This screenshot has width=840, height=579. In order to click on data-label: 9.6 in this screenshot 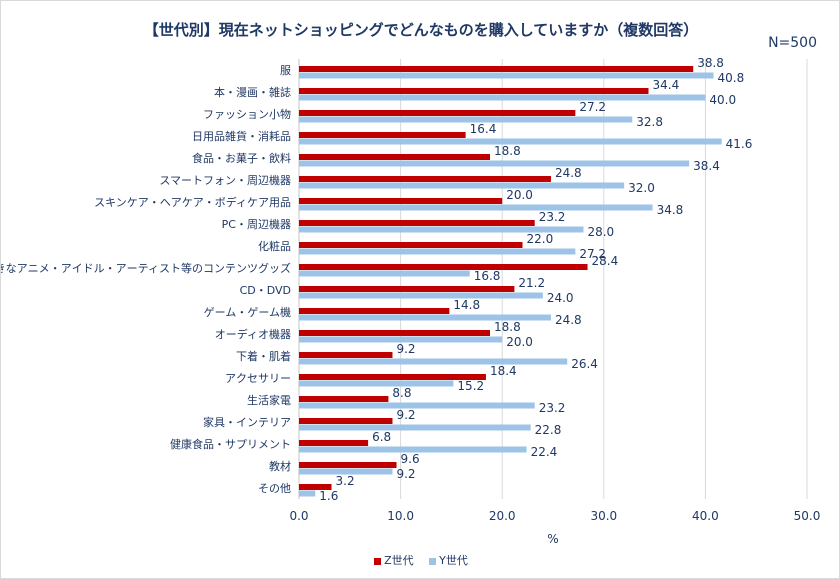, I will do `click(410, 459)`.